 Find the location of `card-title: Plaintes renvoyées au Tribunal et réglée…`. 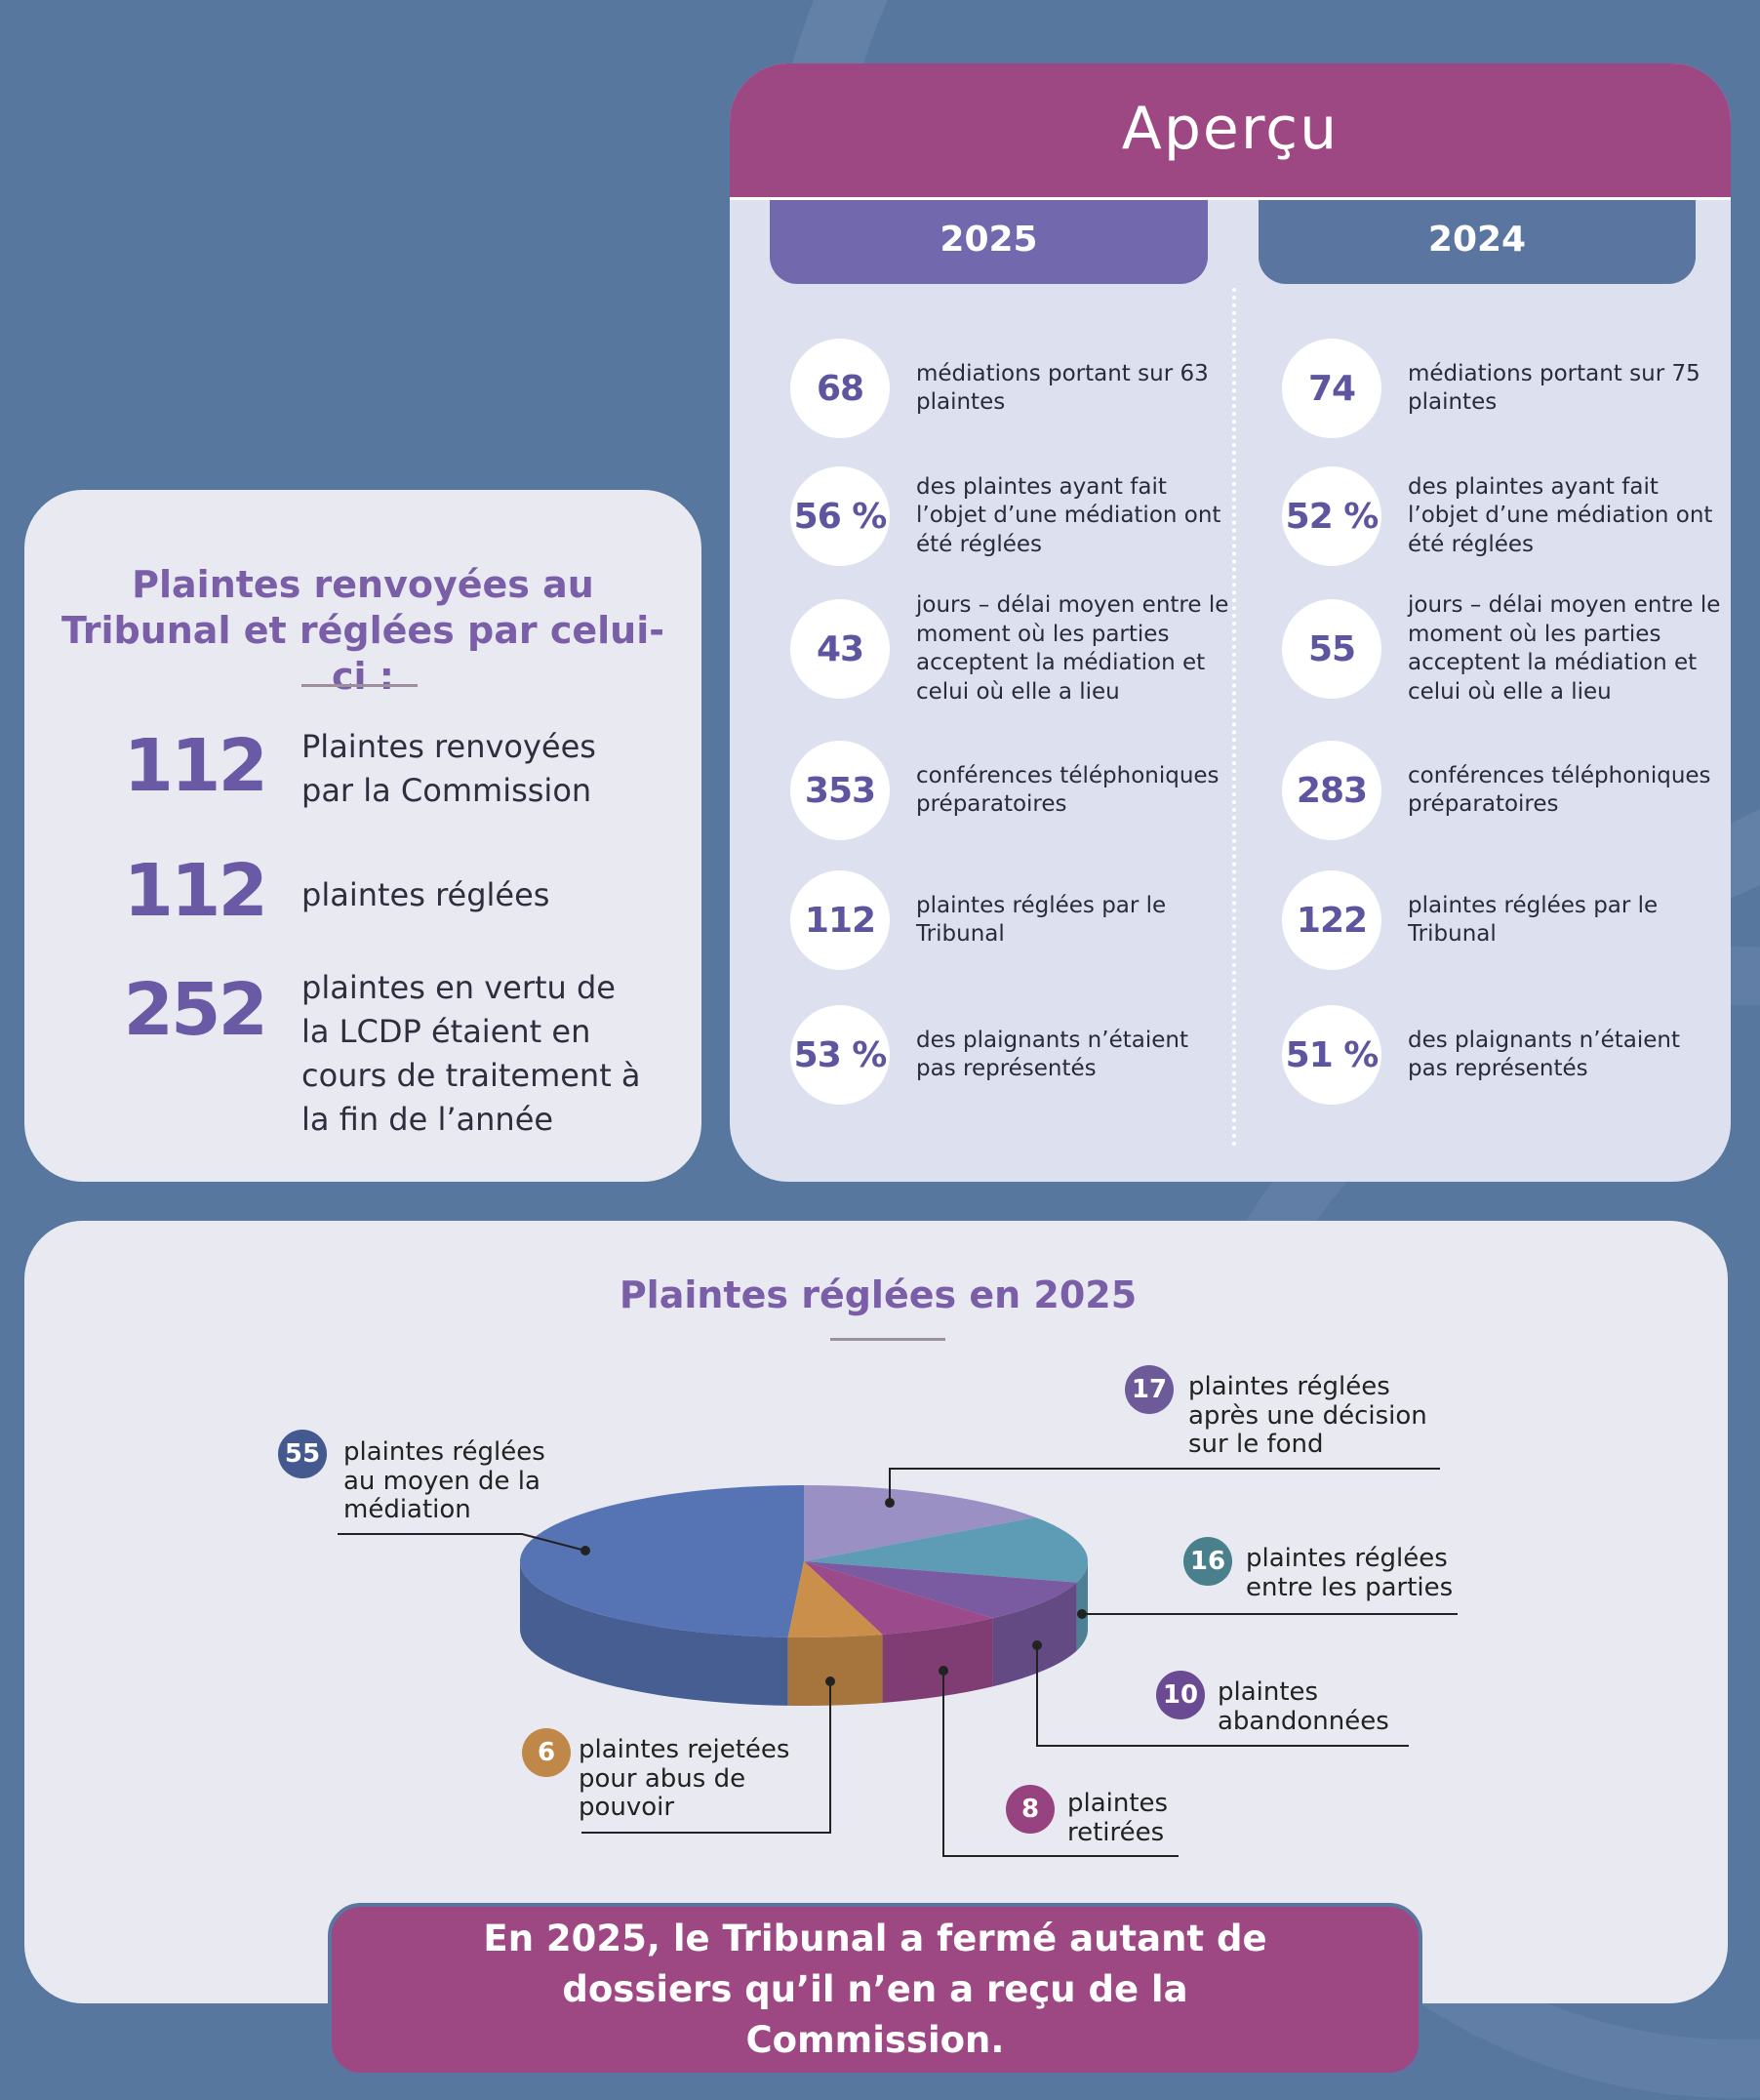

card-title: Plaintes renvoyées au Tribunal et réglée… is located at coordinates (362, 630).